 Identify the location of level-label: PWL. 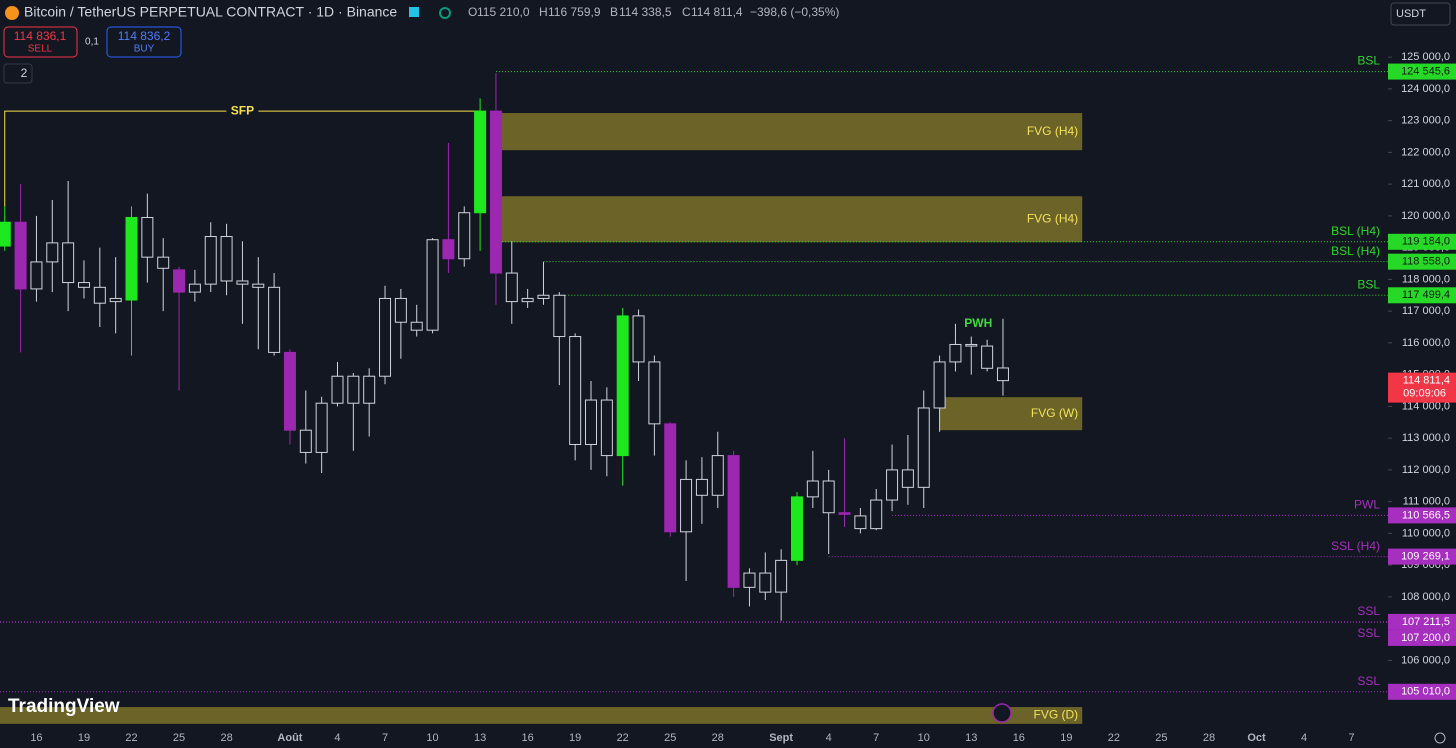
(1367, 505).